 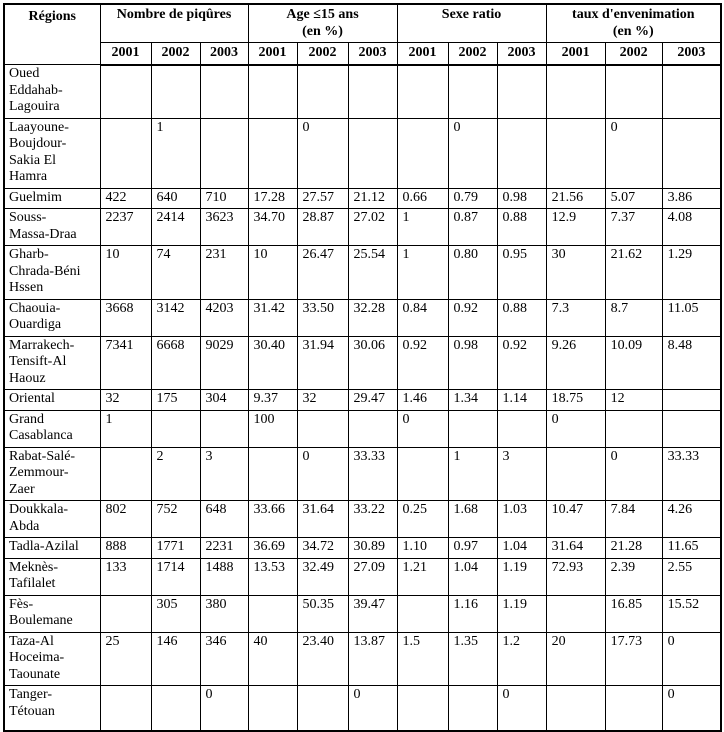 I want to click on value-cell: 17.28, so click(x=272, y=198).